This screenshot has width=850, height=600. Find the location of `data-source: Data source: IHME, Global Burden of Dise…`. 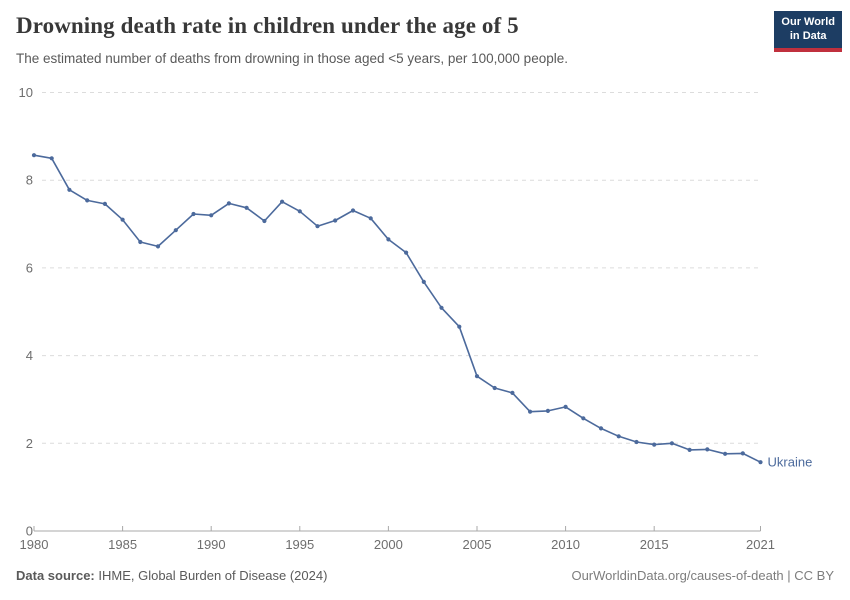

data-source: Data source: IHME, Global Burden of Dise… is located at coordinates (171, 575).